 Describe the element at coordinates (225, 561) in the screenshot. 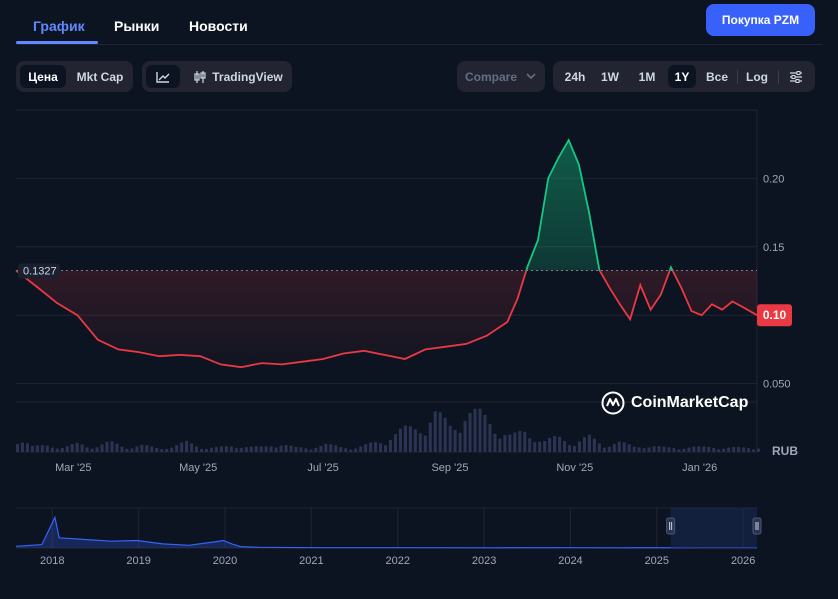

I see `navigator-year-label: 2020` at that location.